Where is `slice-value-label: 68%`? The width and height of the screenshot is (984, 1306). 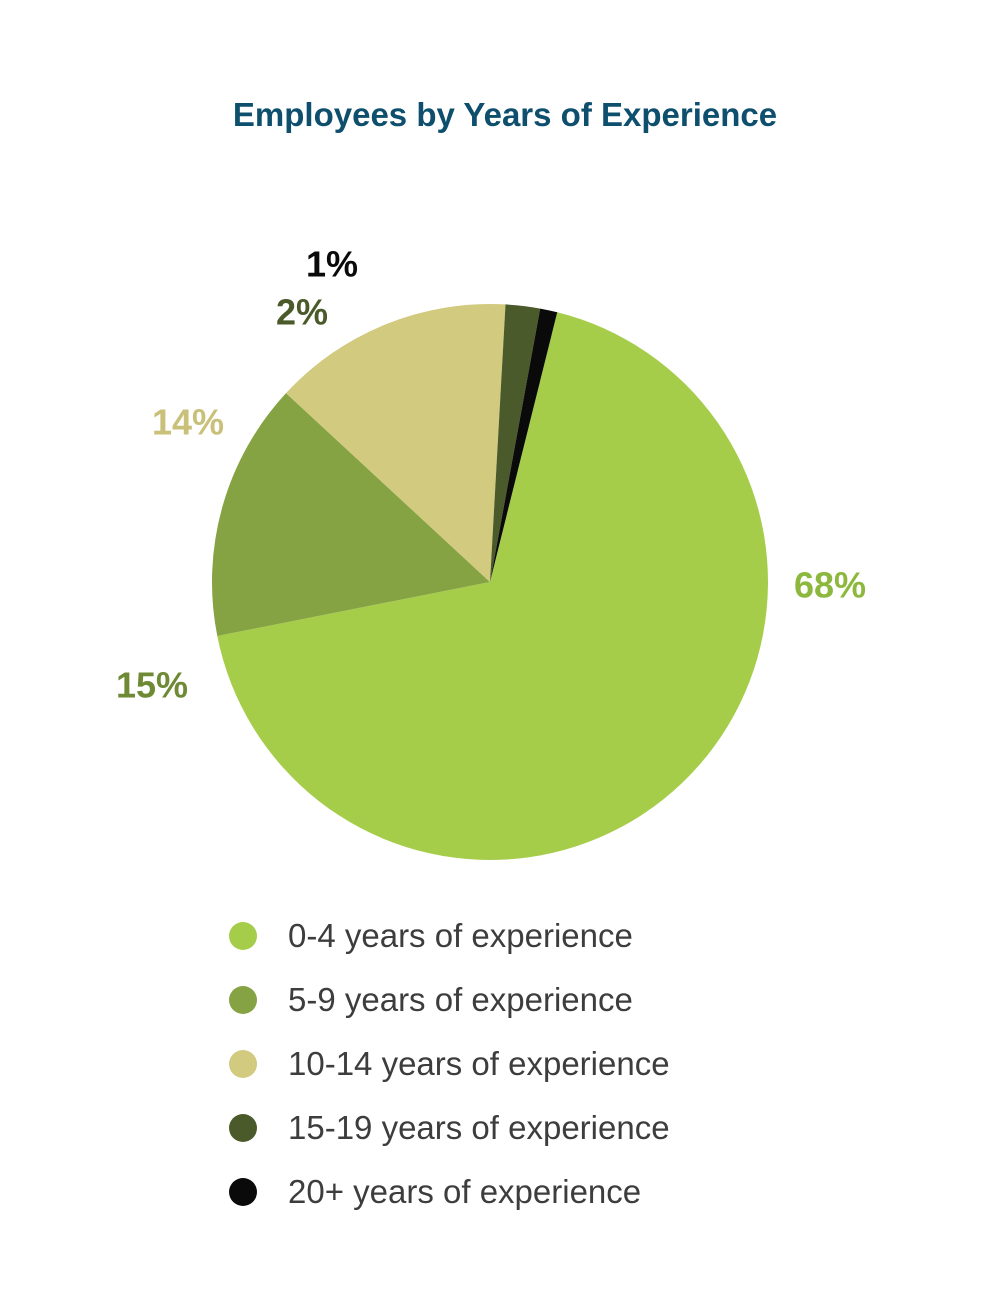
slice-value-label: 68% is located at coordinates (830, 585).